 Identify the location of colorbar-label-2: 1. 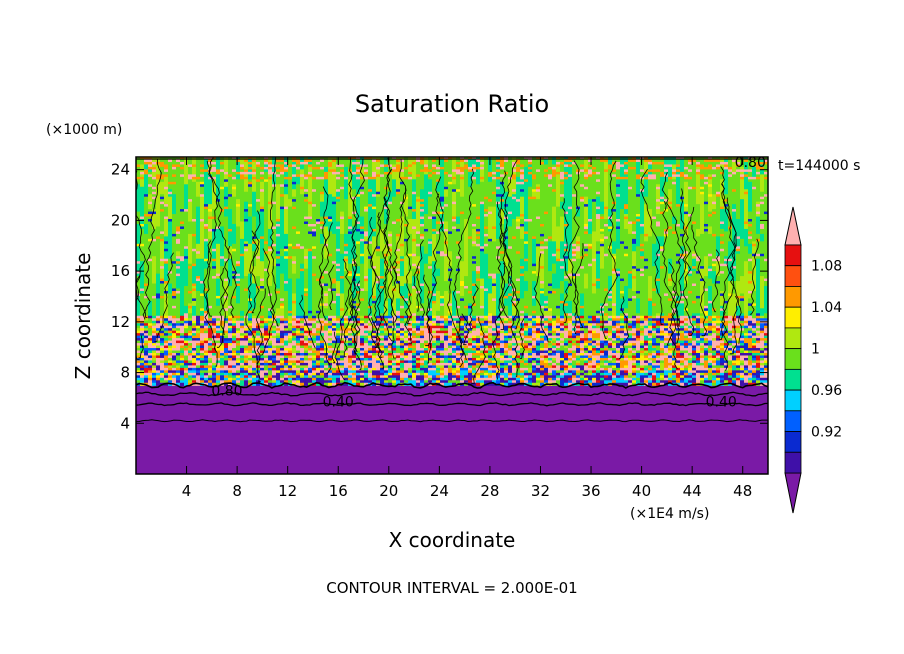
(815, 350).